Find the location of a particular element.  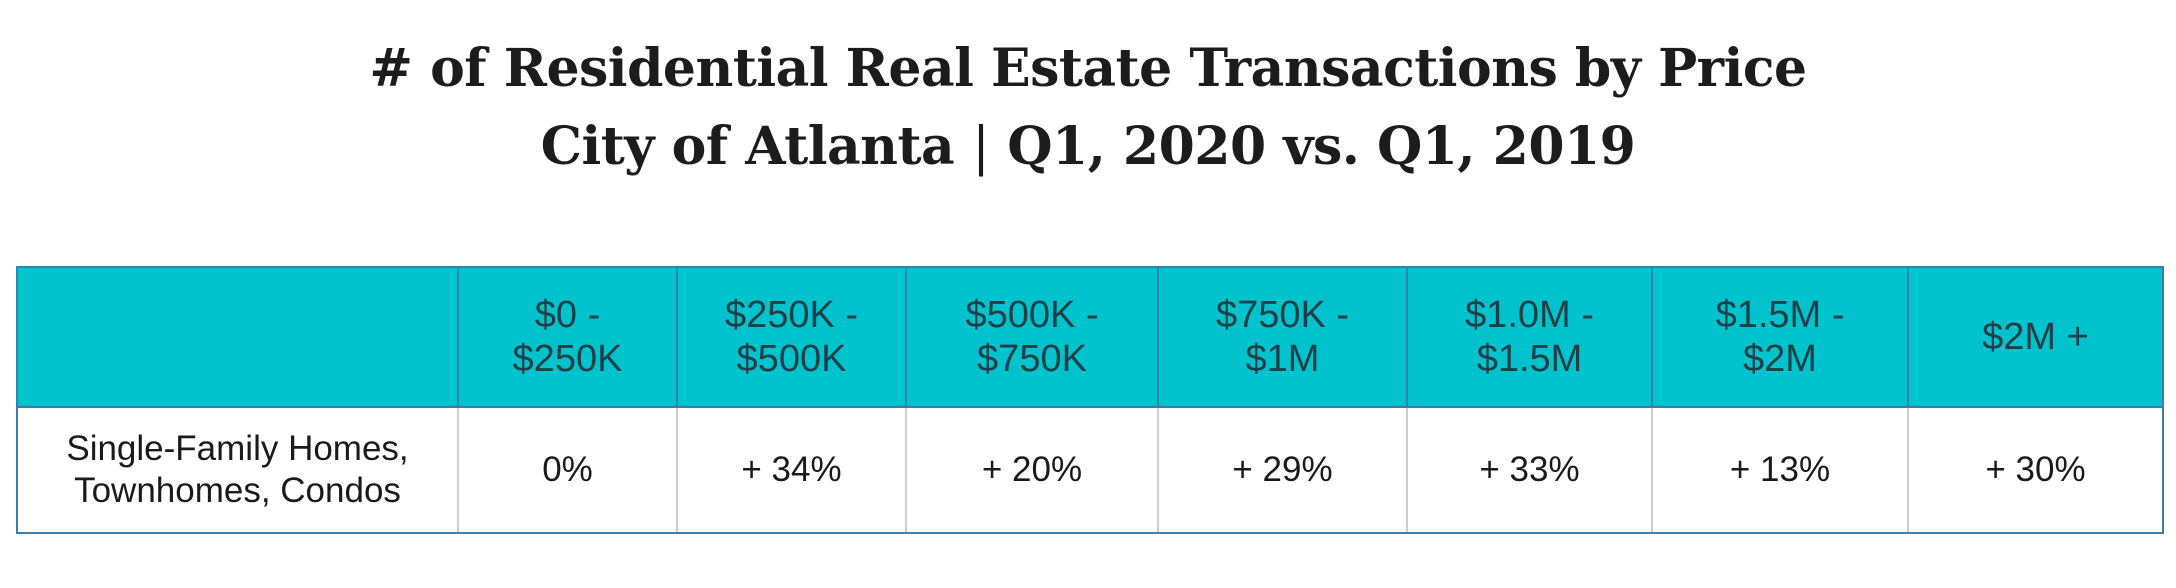

column-header: $250K - $500K is located at coordinates (791, 337).